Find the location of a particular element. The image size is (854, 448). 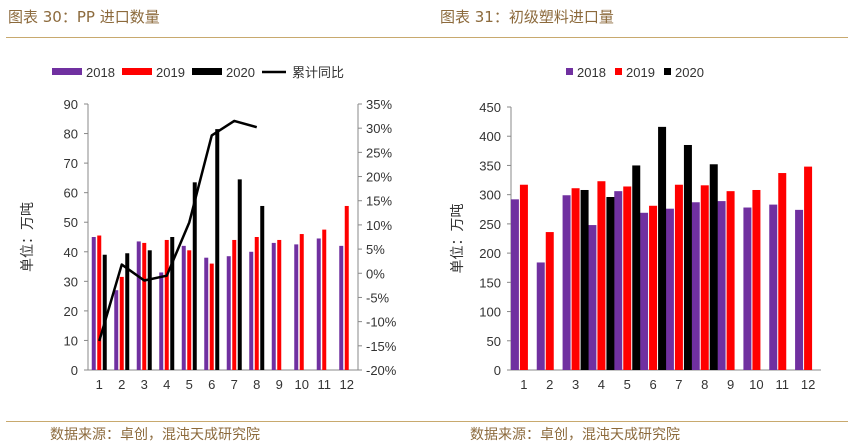

pp-chart-y2-tick-label: 0% is located at coordinates (375, 273).